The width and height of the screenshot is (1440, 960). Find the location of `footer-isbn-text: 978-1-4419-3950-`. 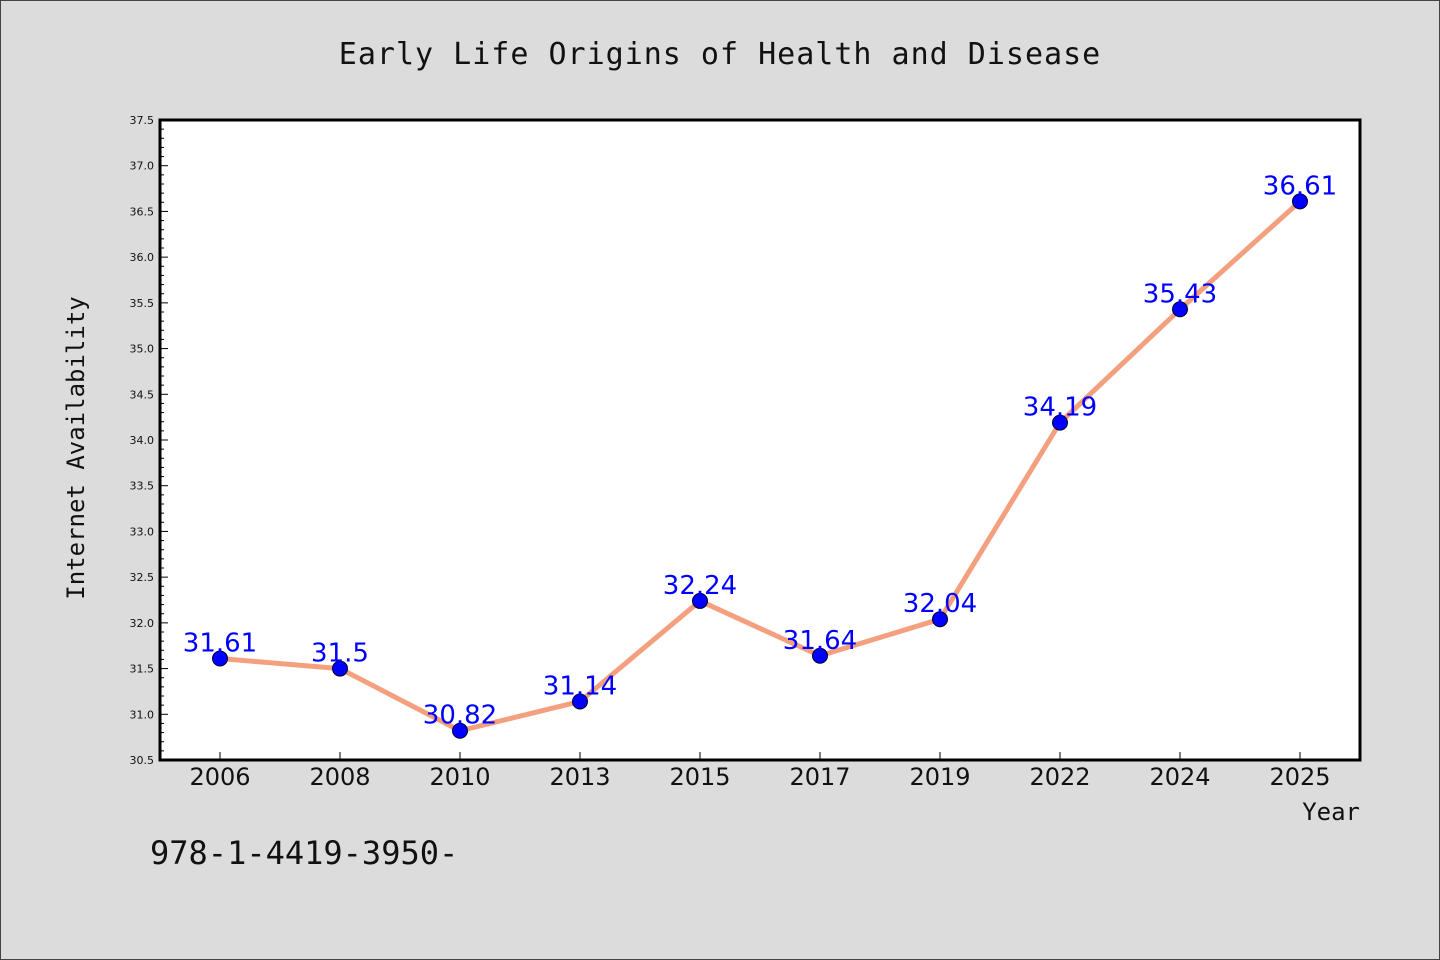

footer-isbn-text: 978-1-4419-3950- is located at coordinates (304, 853).